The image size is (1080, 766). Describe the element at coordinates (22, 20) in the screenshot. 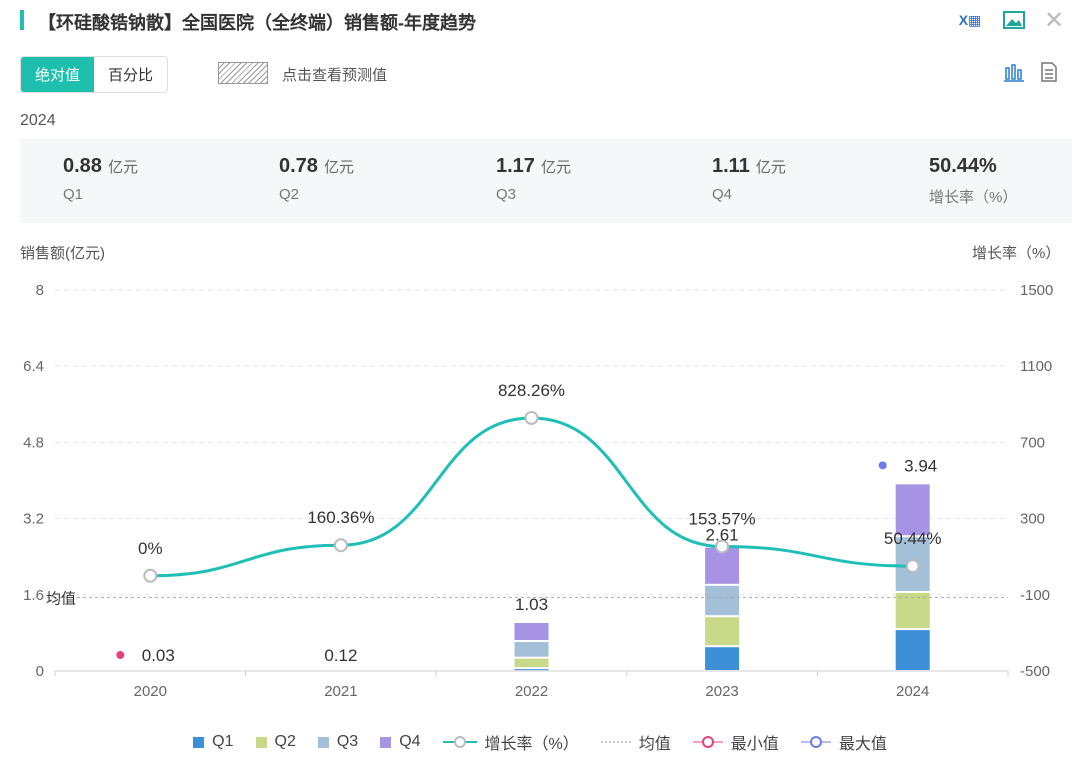

I see `title-accent-bar` at that location.